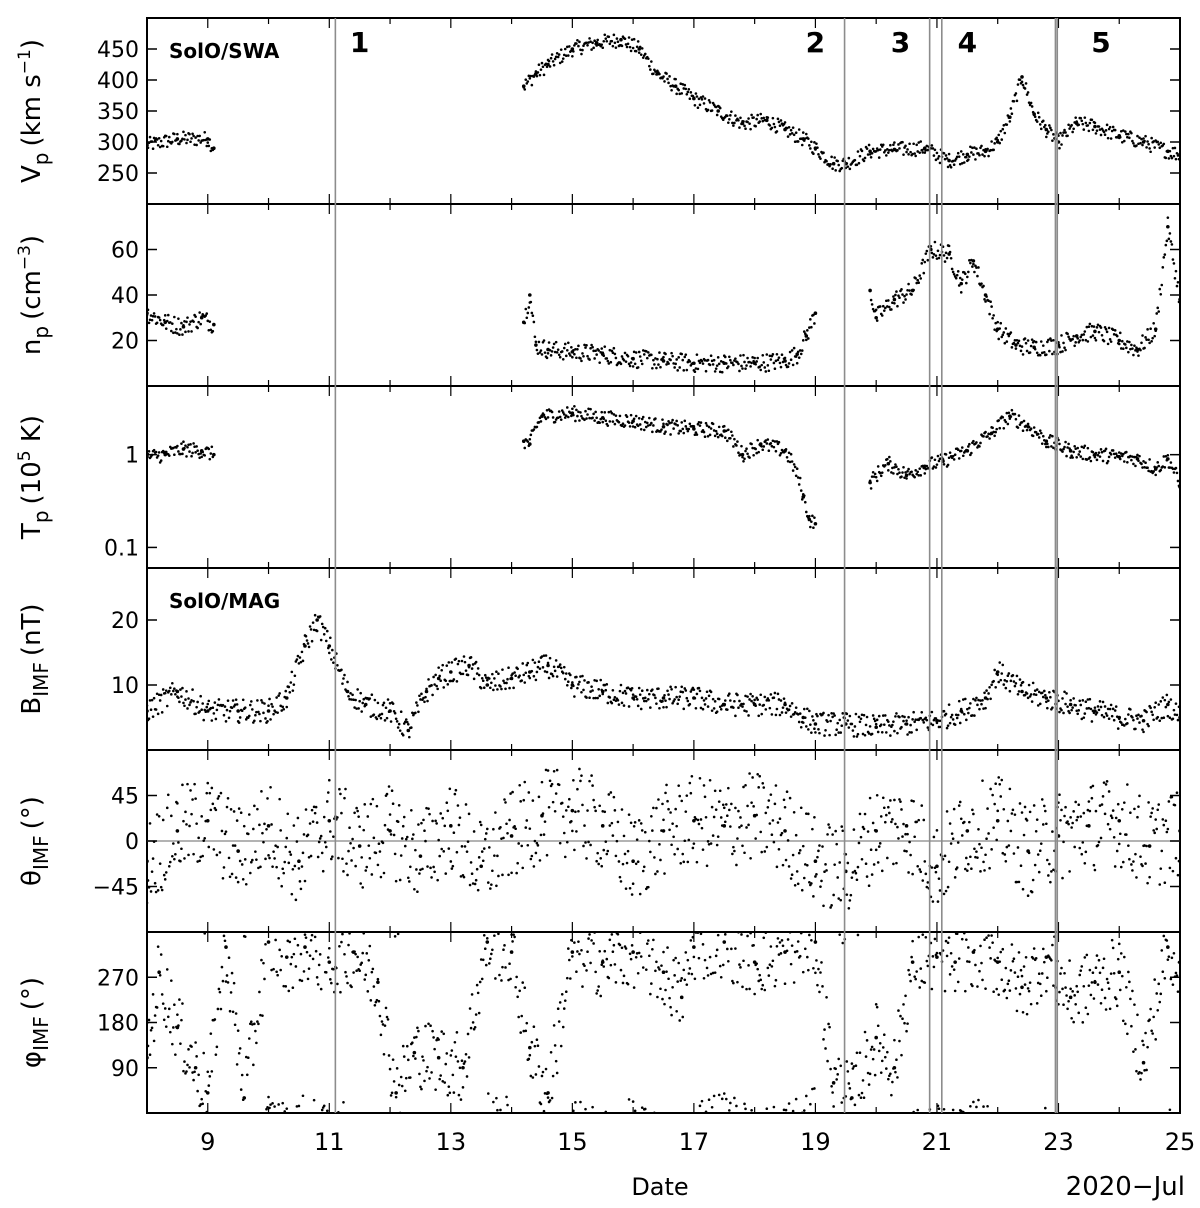 Image resolution: width=1200 pixels, height=1208 pixels. What do you see at coordinates (32, 482) in the screenshot?
I see `y-label-unit: (10` at bounding box center [32, 482].